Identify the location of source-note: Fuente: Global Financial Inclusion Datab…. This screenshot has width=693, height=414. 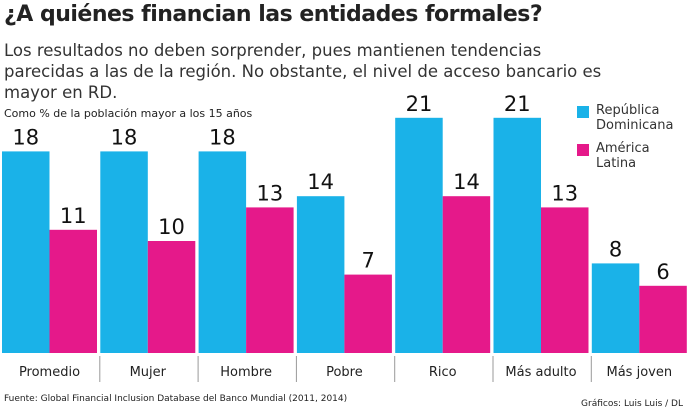
(176, 399).